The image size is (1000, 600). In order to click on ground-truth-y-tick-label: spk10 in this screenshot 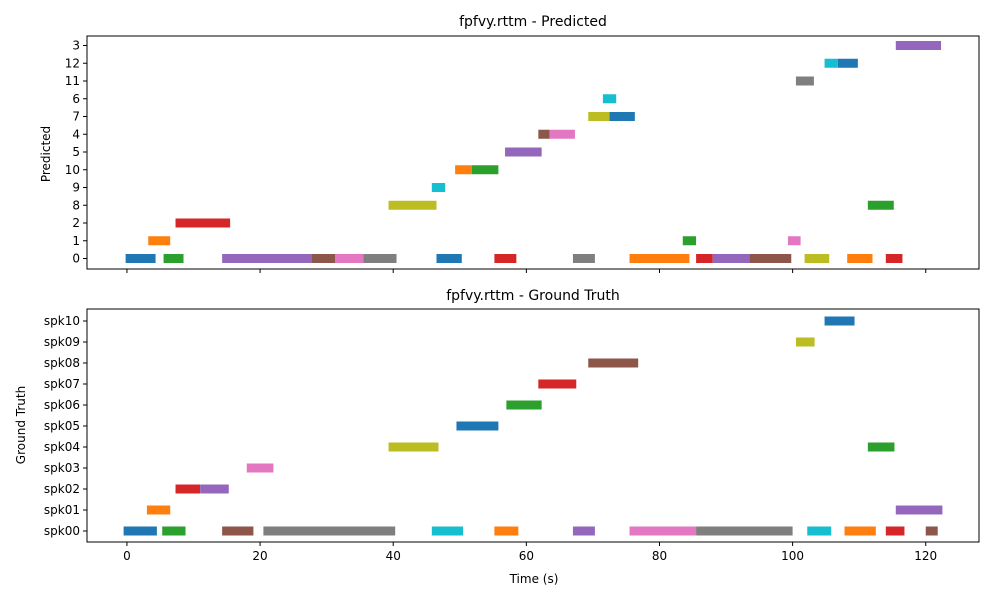, I will do `click(62, 321)`.